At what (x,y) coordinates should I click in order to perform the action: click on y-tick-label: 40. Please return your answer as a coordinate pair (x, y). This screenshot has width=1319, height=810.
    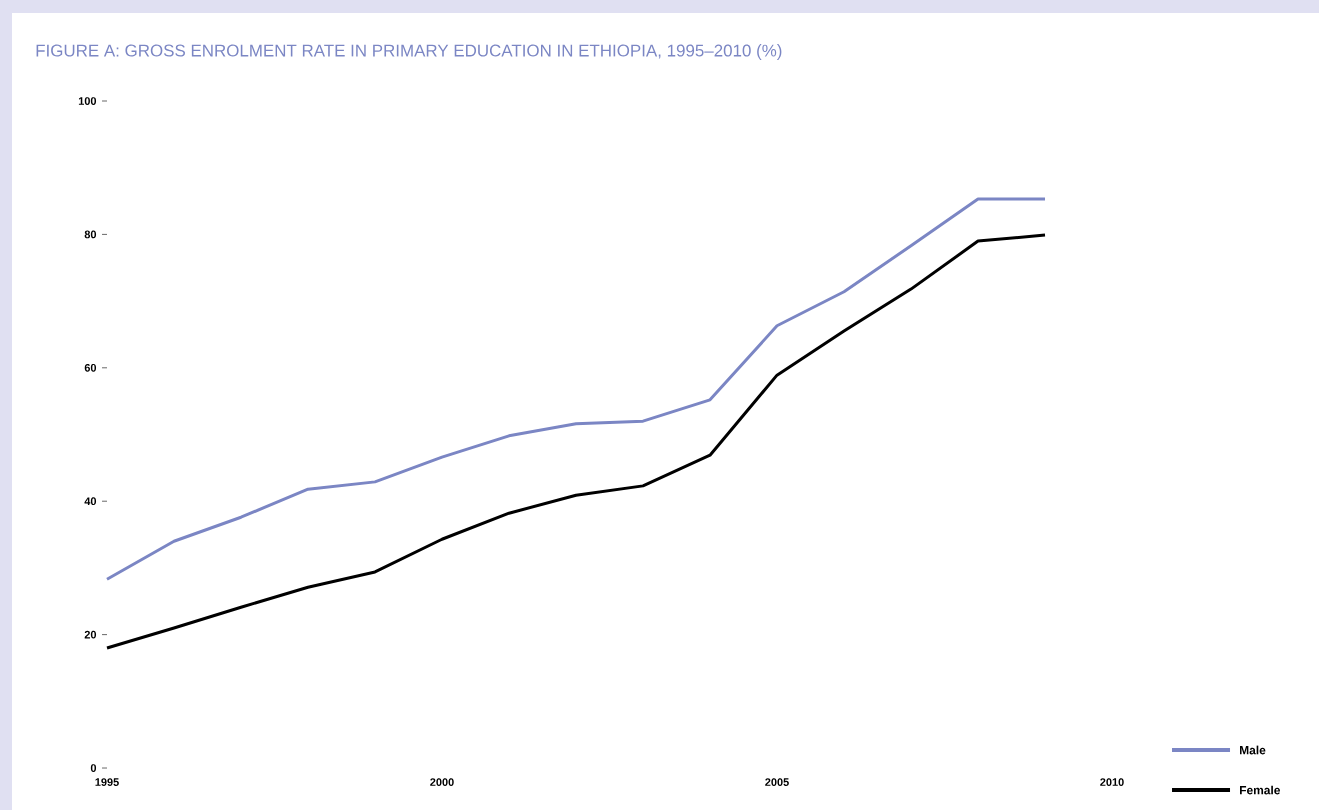
    Looking at the image, I should click on (90, 501).